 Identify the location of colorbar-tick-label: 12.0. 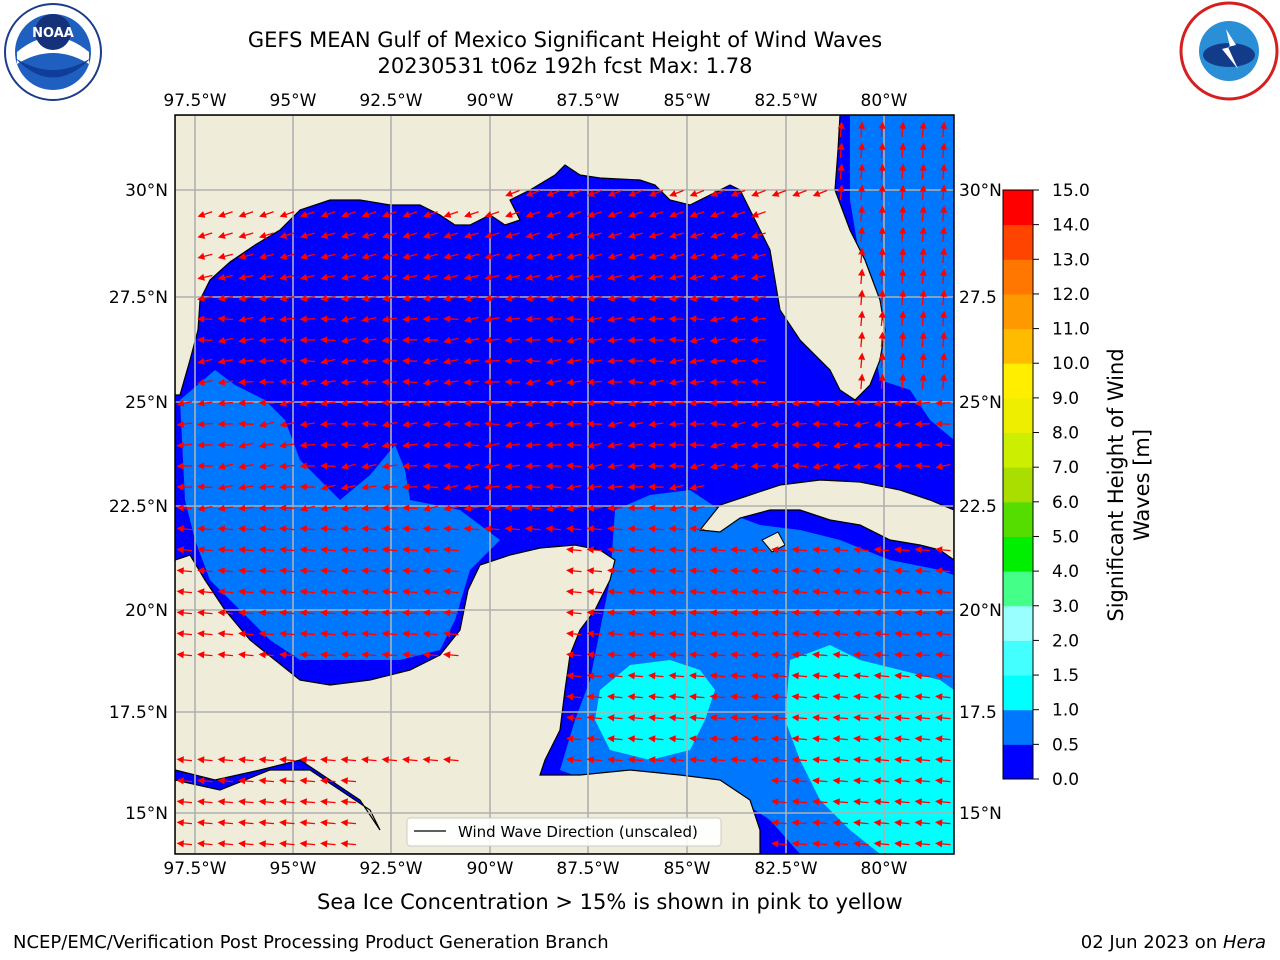
(1071, 295).